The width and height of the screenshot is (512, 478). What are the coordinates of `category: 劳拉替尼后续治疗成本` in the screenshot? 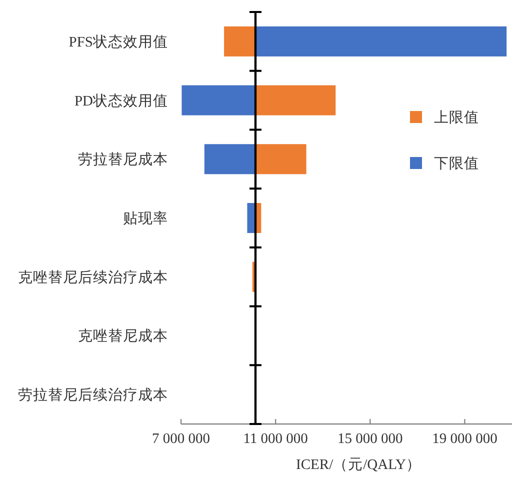 It's located at (93, 396).